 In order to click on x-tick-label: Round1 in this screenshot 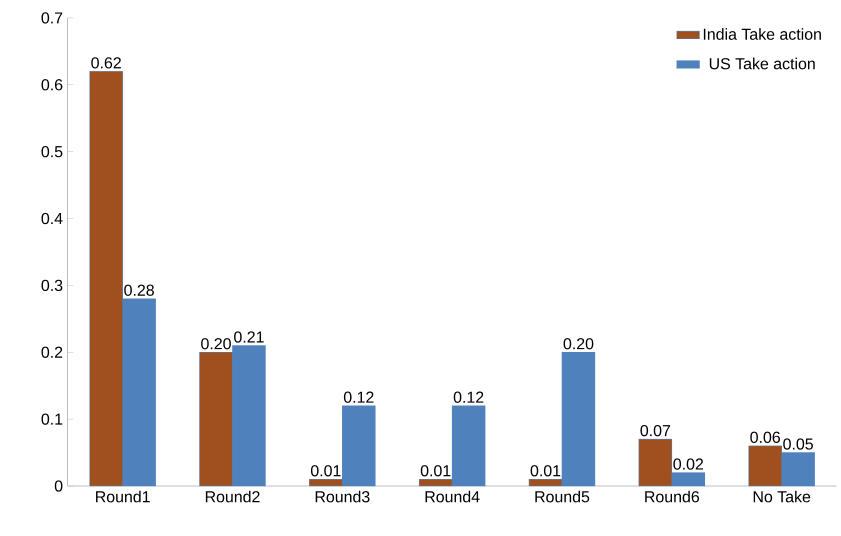, I will do `click(123, 496)`.